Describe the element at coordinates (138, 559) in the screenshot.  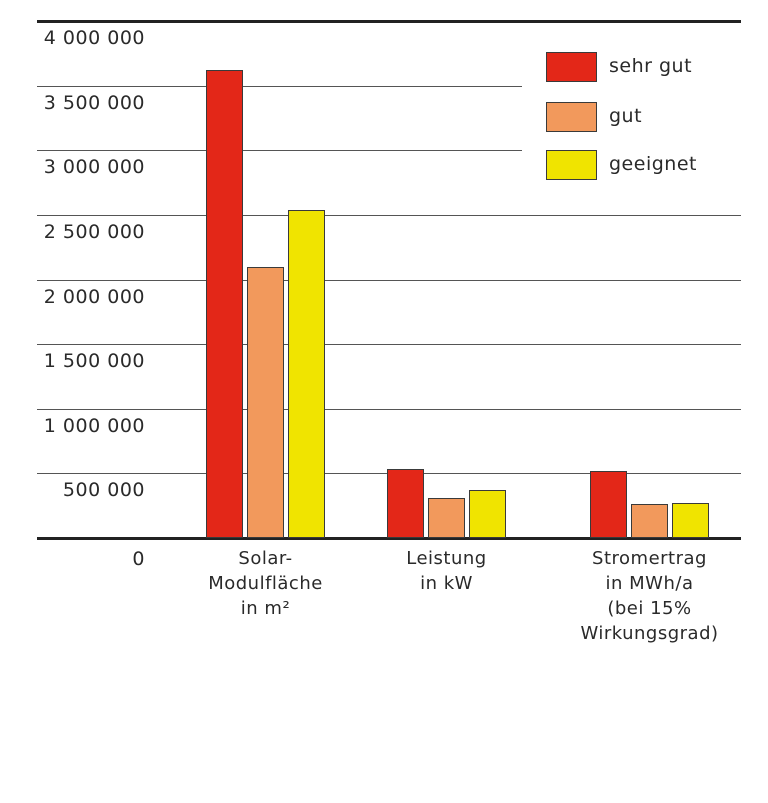
I see `y-tick-label: 0` at that location.